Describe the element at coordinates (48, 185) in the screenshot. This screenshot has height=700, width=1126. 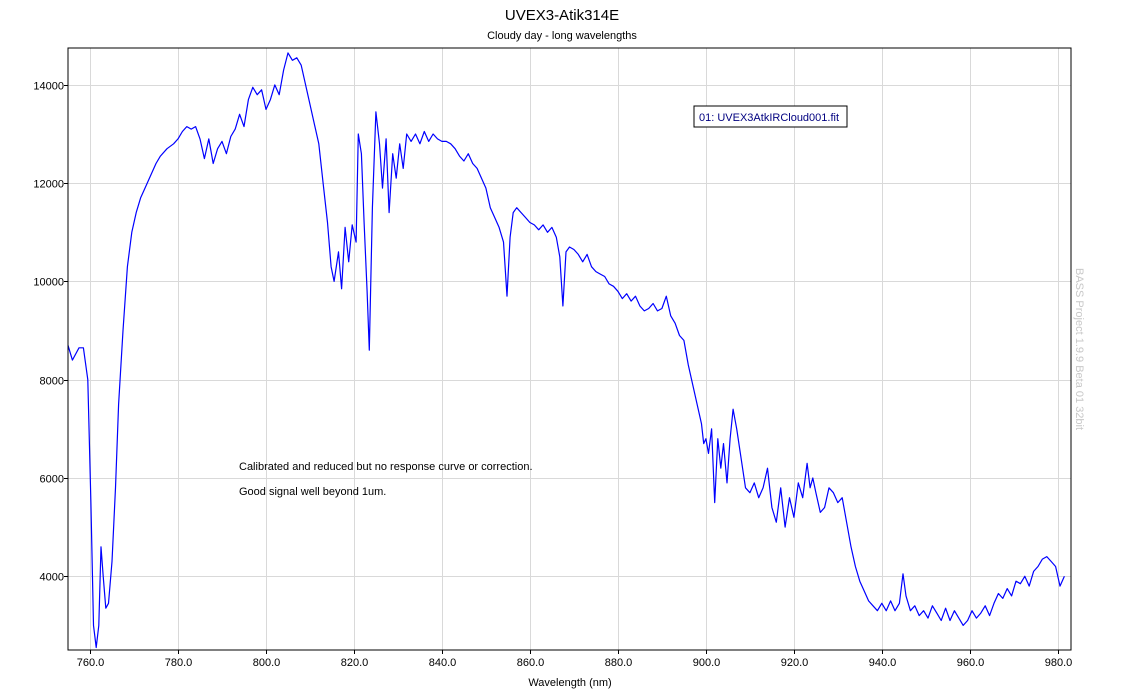
I see `y-tick-label: 12000` at that location.